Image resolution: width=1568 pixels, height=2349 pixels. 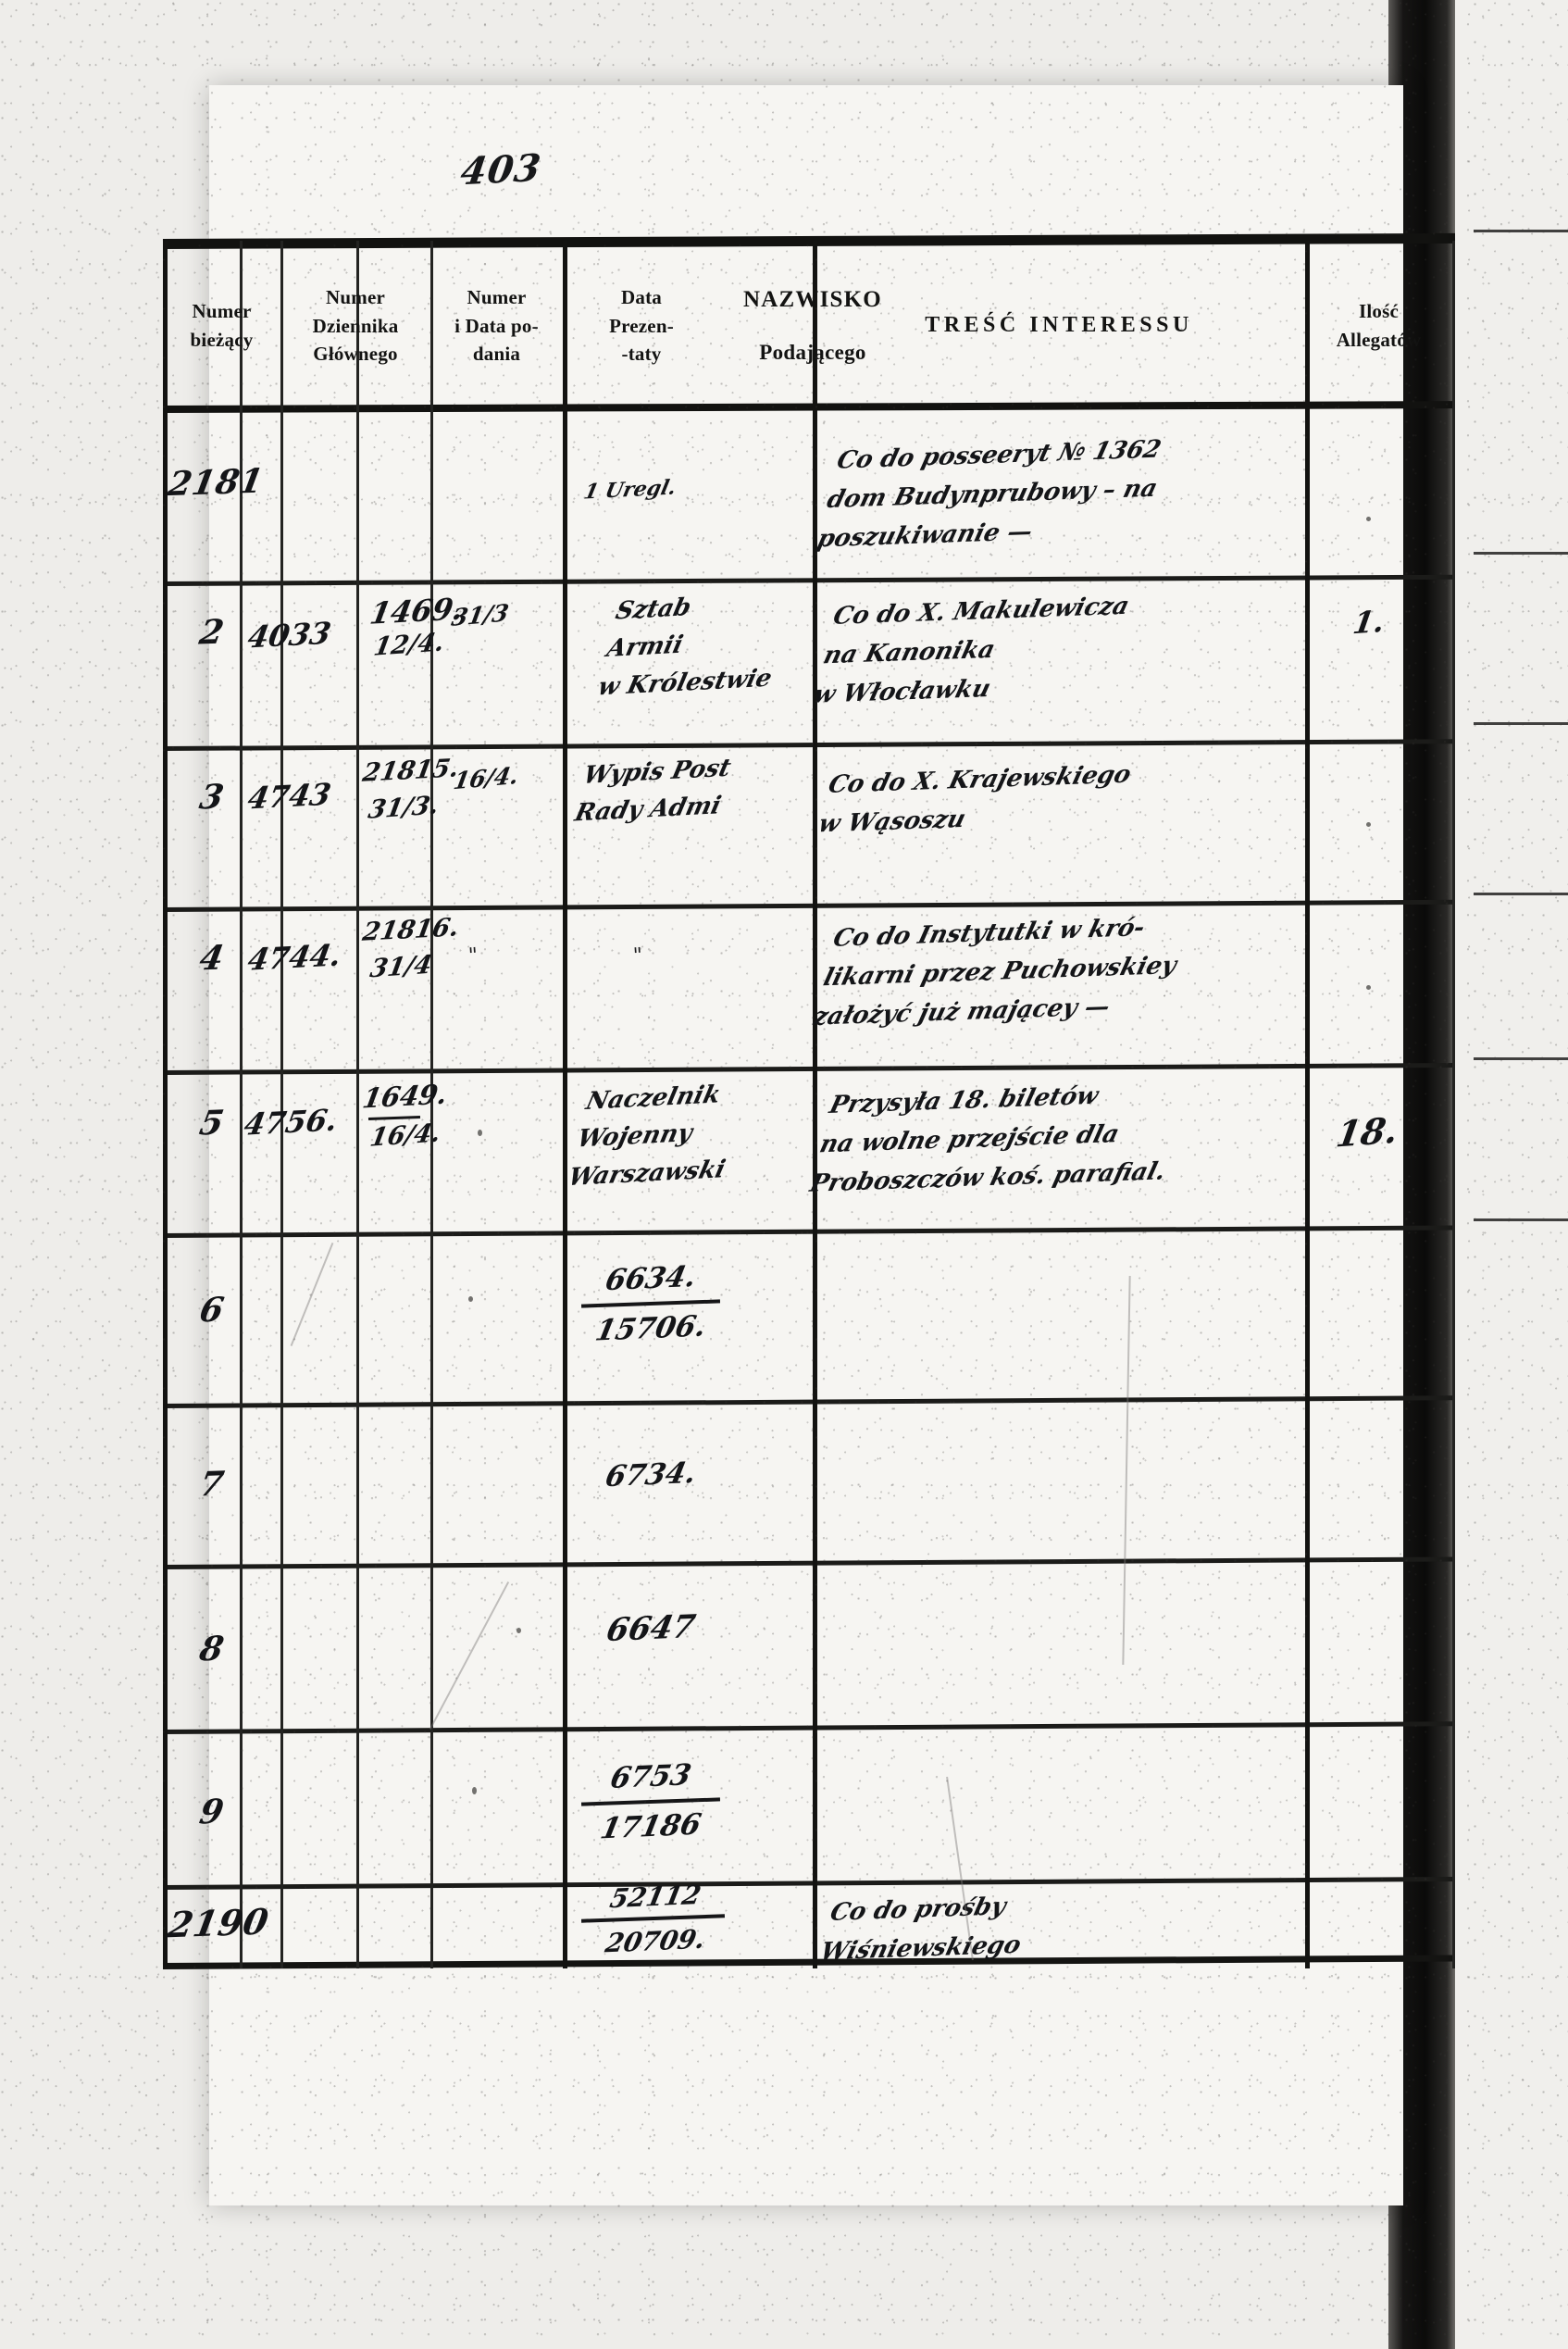 What do you see at coordinates (212, 797) in the screenshot?
I see `cell-numer-biezacy: 3` at bounding box center [212, 797].